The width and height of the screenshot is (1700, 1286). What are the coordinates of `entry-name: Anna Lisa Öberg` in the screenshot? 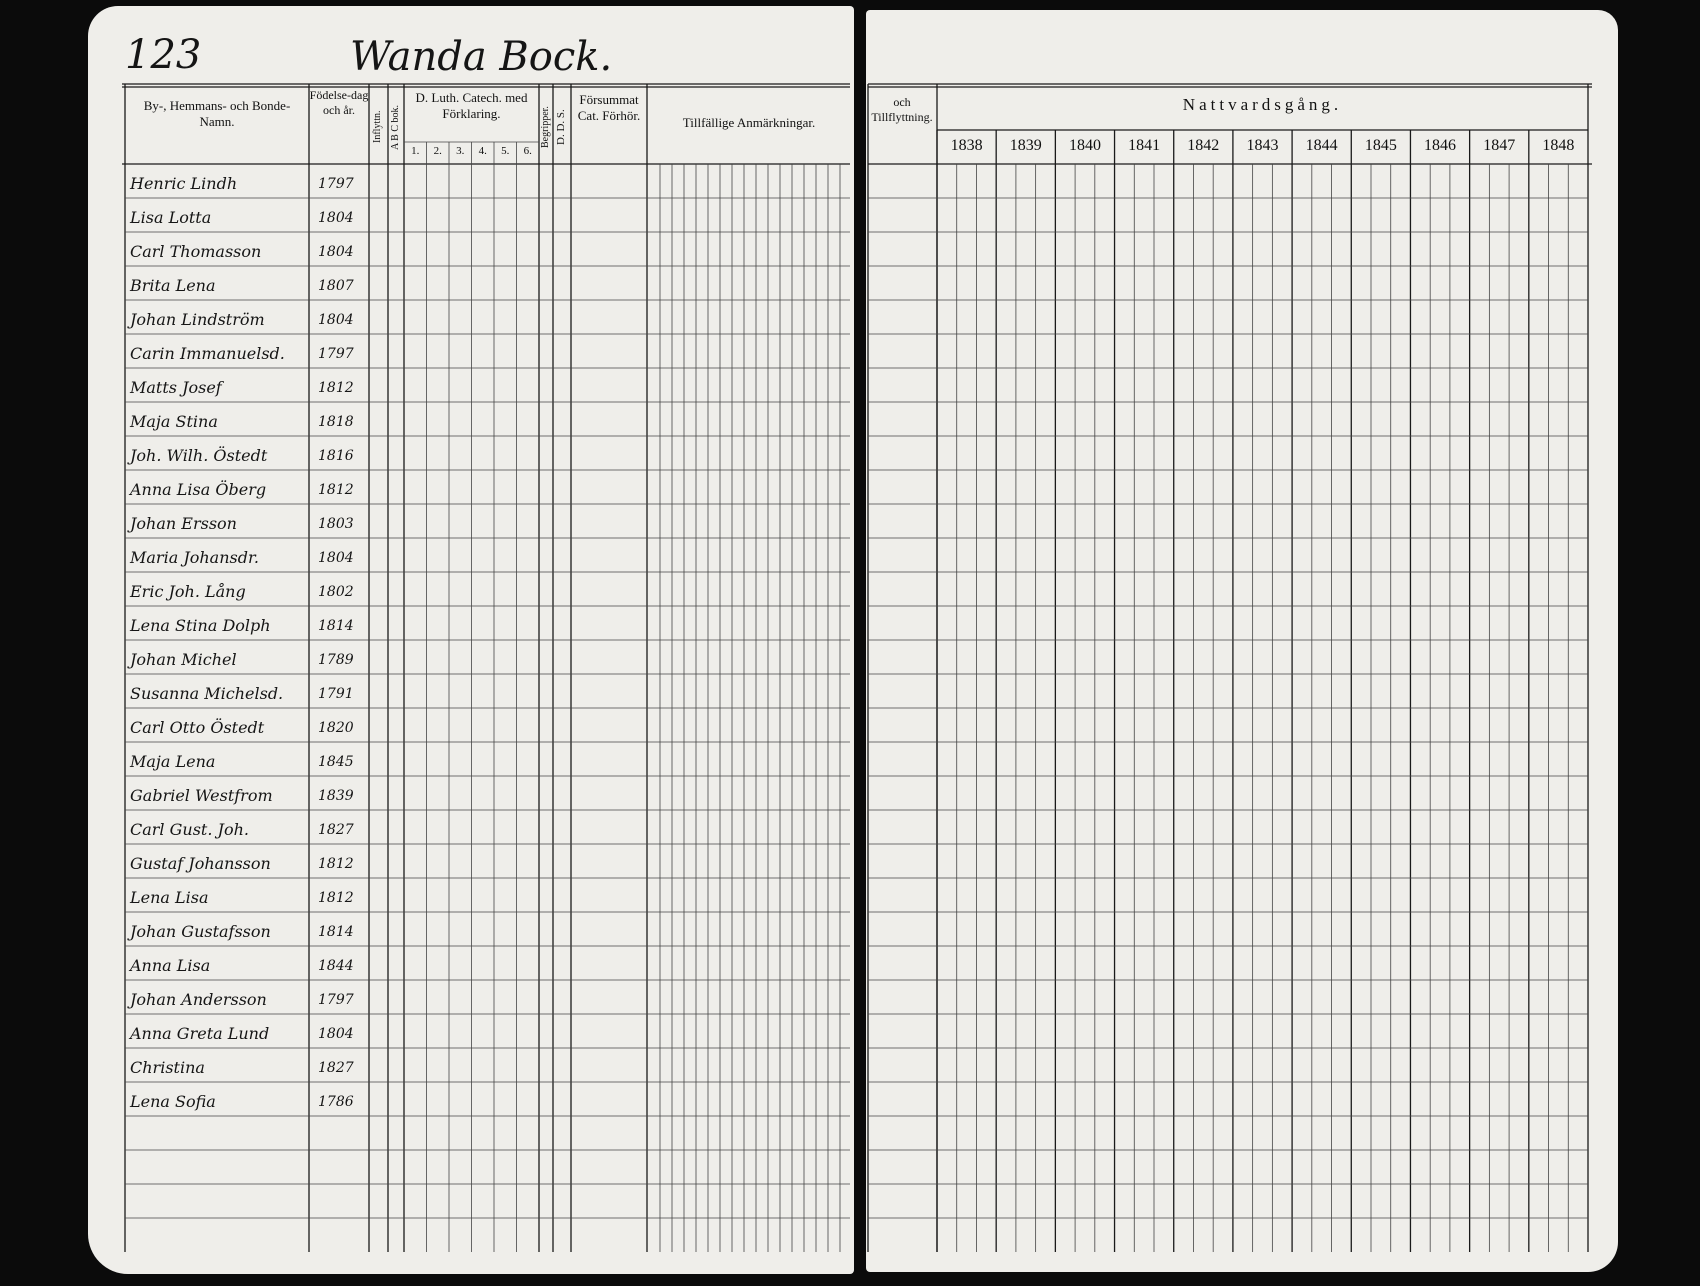 It's located at (198, 489).